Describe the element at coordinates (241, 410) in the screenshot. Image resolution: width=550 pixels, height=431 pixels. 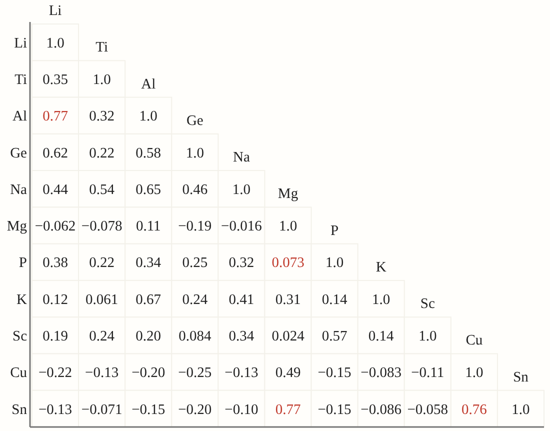
I see `data-label: −0.10` at that location.